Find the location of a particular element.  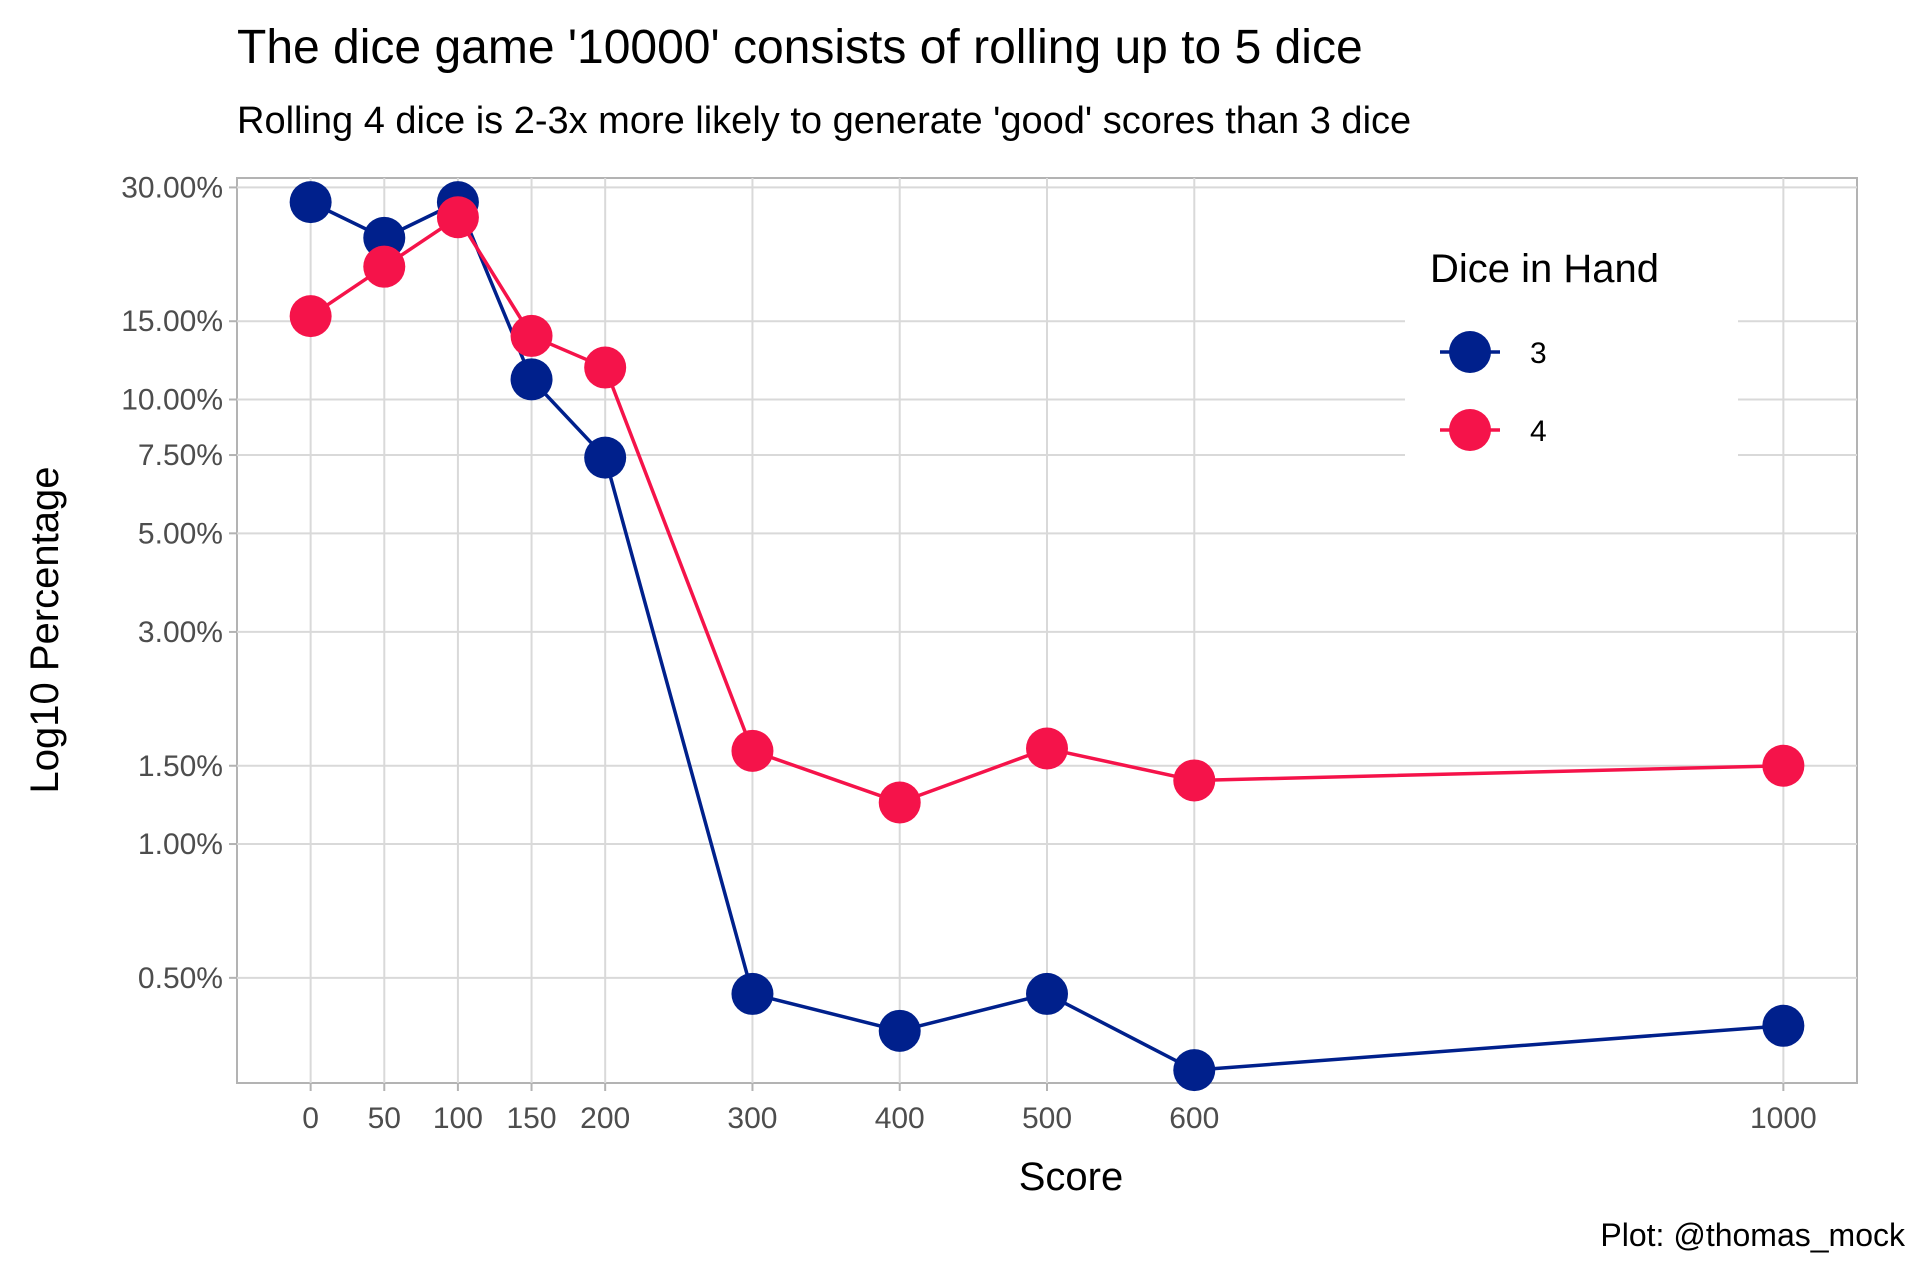

legend-keys: 34 is located at coordinates (1493, 391).